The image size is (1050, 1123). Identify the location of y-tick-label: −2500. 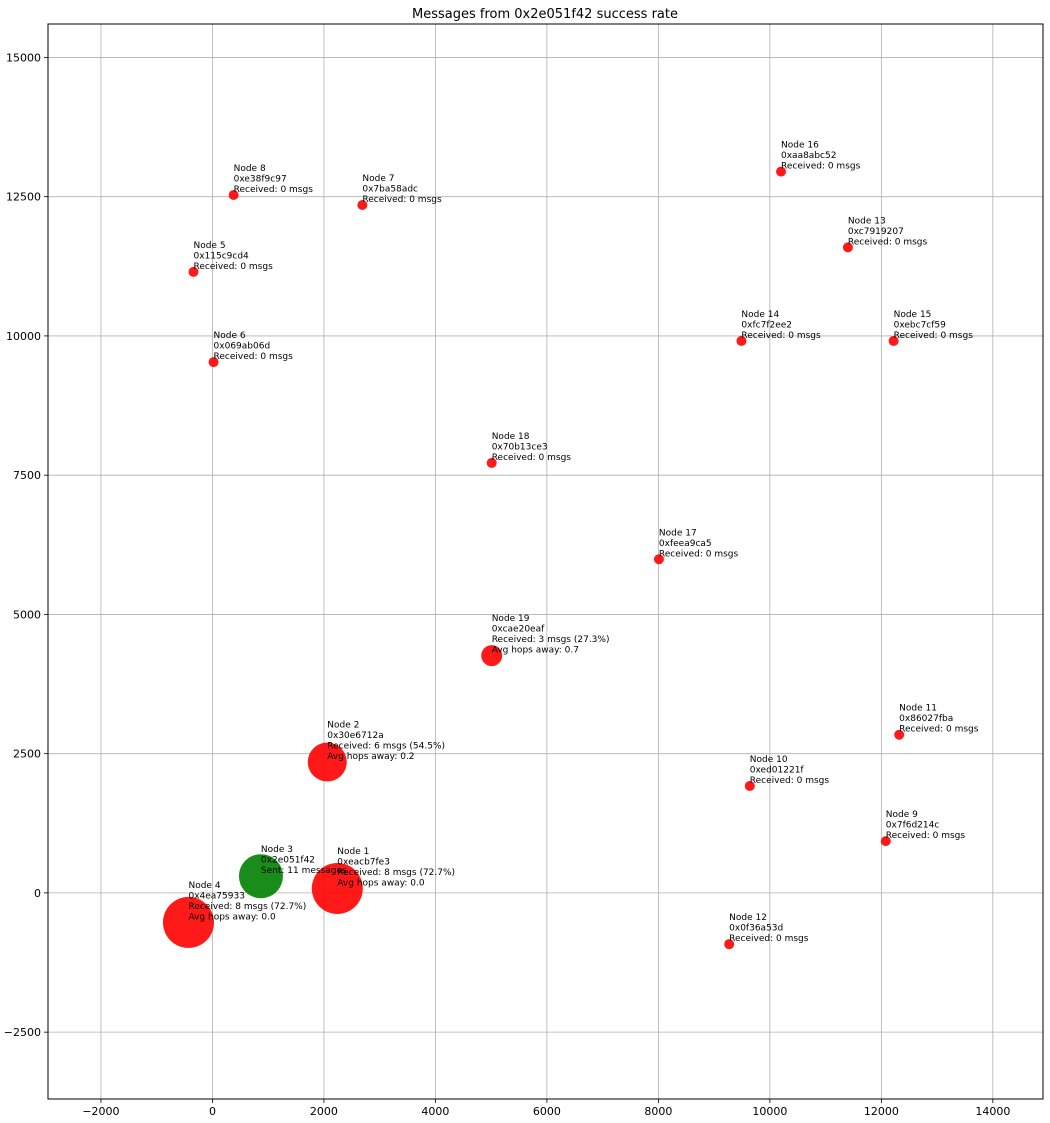
(22, 1032).